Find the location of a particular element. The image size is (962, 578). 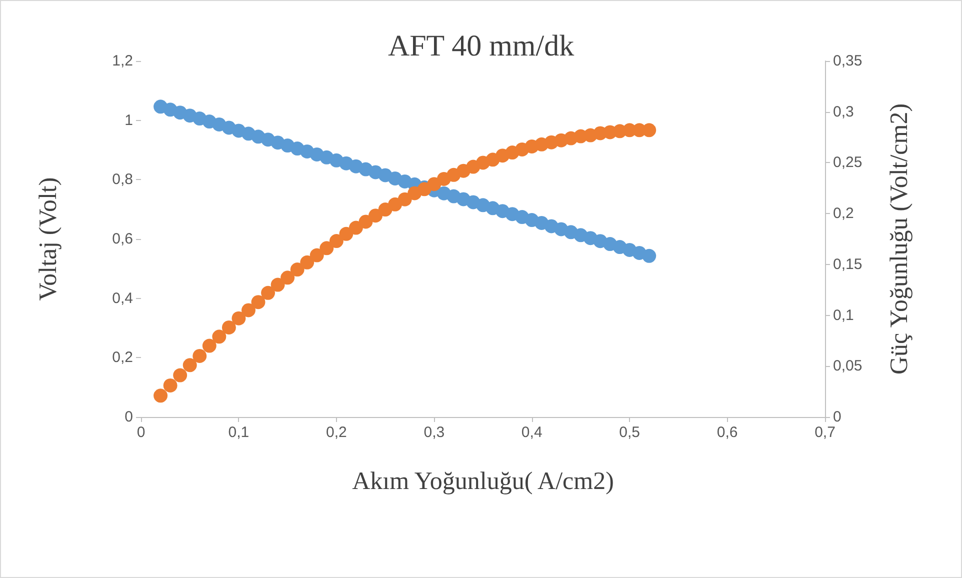

x-tick-label: 0,1 is located at coordinates (239, 432).